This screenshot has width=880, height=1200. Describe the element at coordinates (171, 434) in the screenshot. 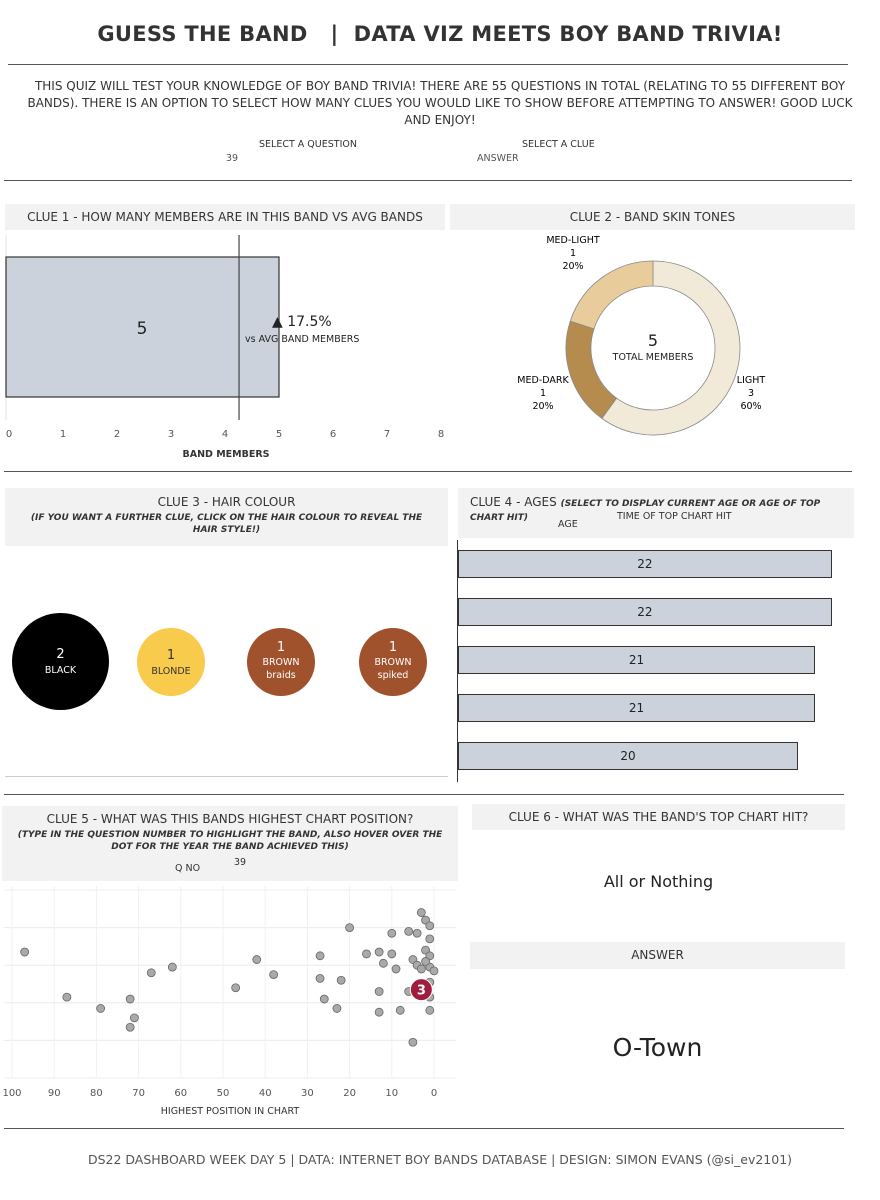

I see `clue1-x-tick: 3` at that location.